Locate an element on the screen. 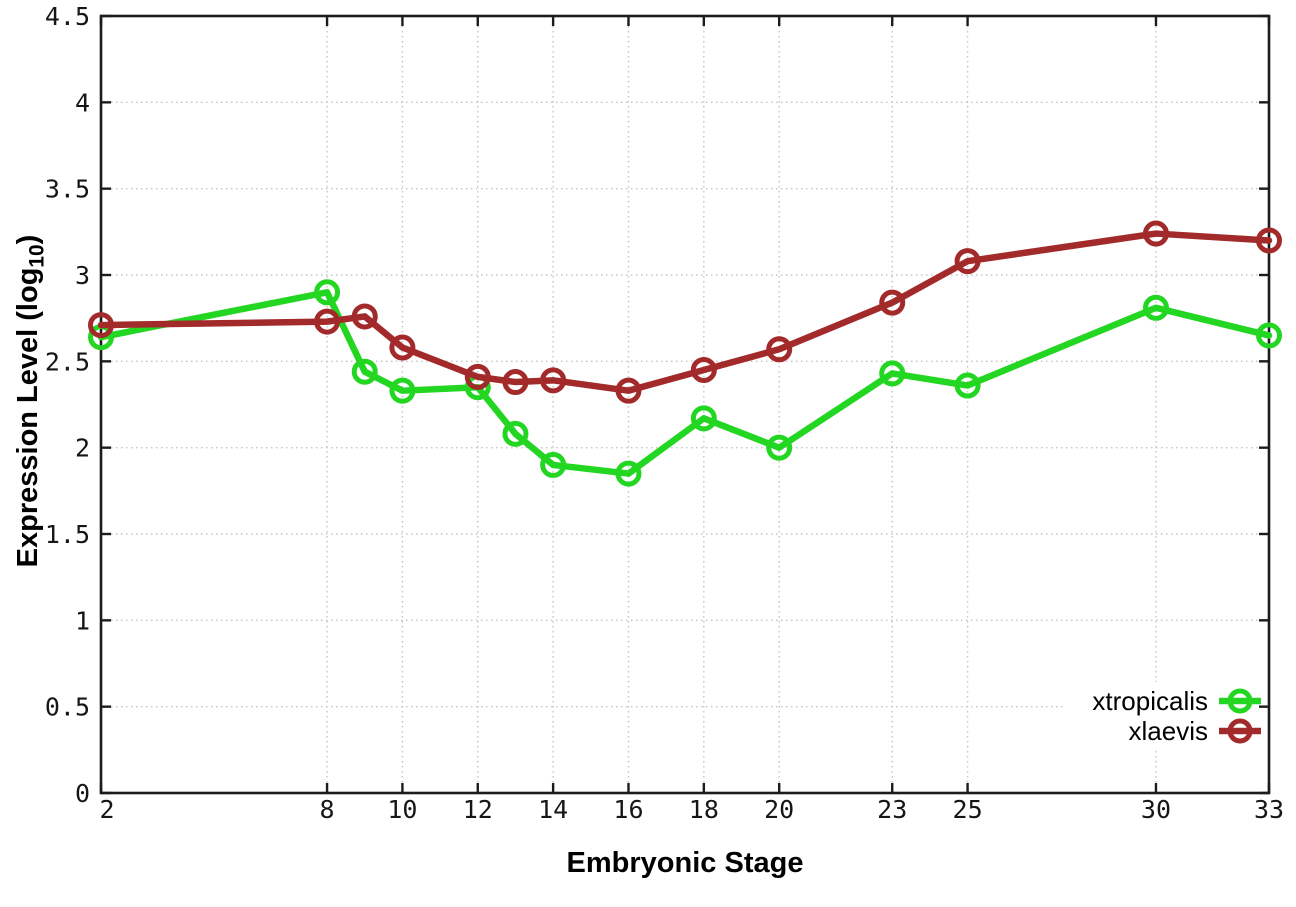 This screenshot has width=1296, height=907. y-axis-title: Expression Level (log10) is located at coordinates (30, 401).